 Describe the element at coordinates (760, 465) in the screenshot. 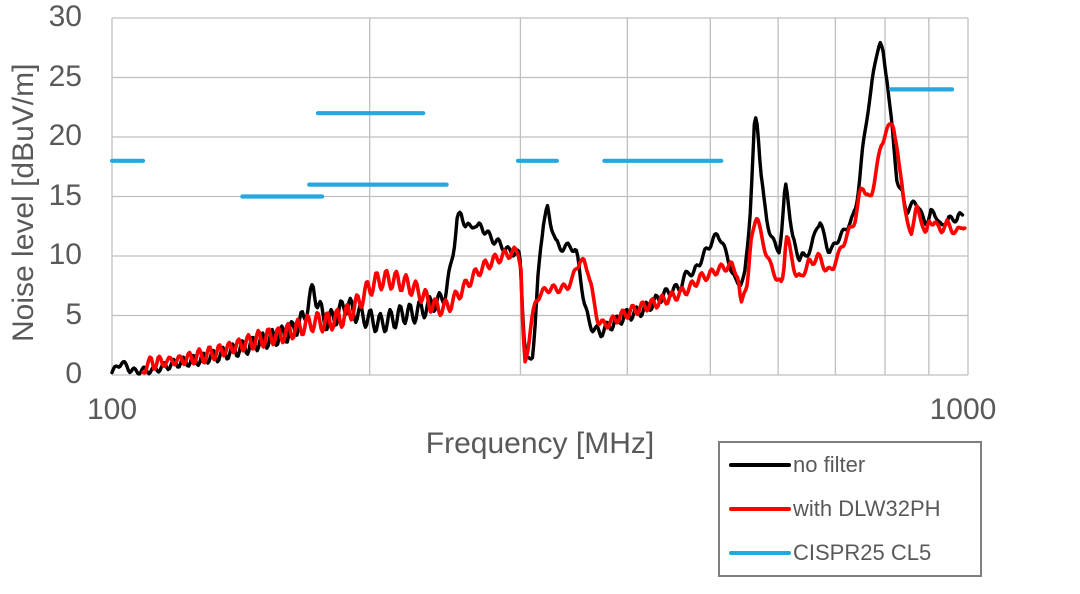

I see `legend-swatch-no-filter` at that location.